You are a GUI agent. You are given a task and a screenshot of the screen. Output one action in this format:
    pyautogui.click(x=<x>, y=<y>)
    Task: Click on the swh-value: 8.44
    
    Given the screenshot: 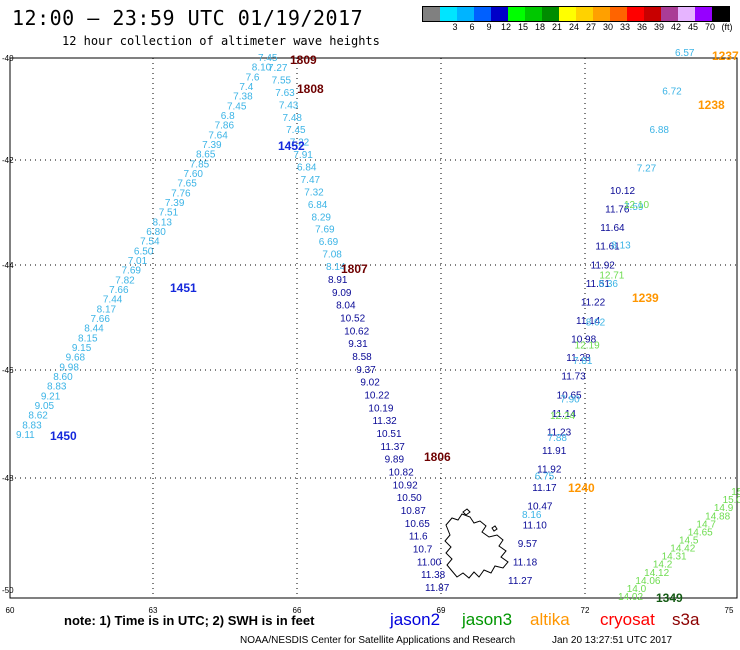 What is the action you would take?
    pyautogui.click(x=94, y=329)
    